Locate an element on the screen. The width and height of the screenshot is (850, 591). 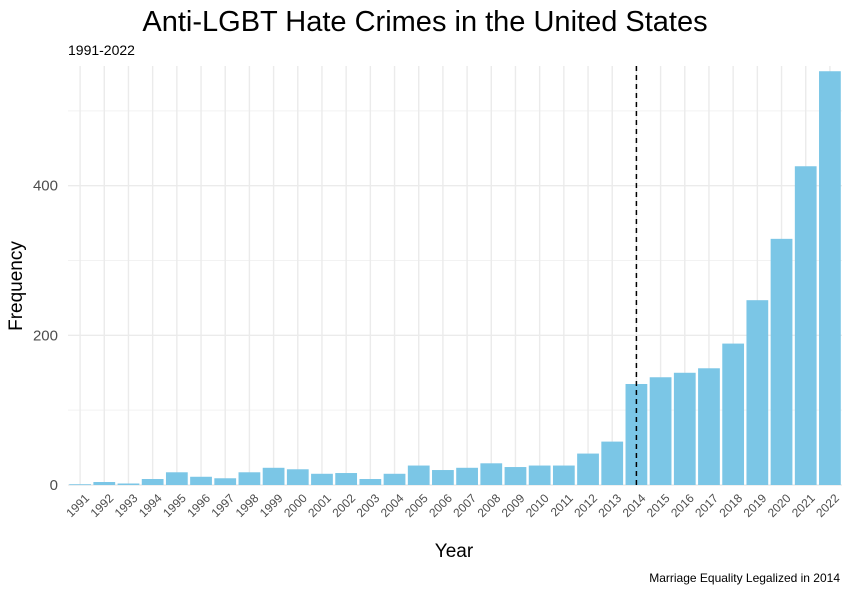
bar-1993 is located at coordinates (128, 484).